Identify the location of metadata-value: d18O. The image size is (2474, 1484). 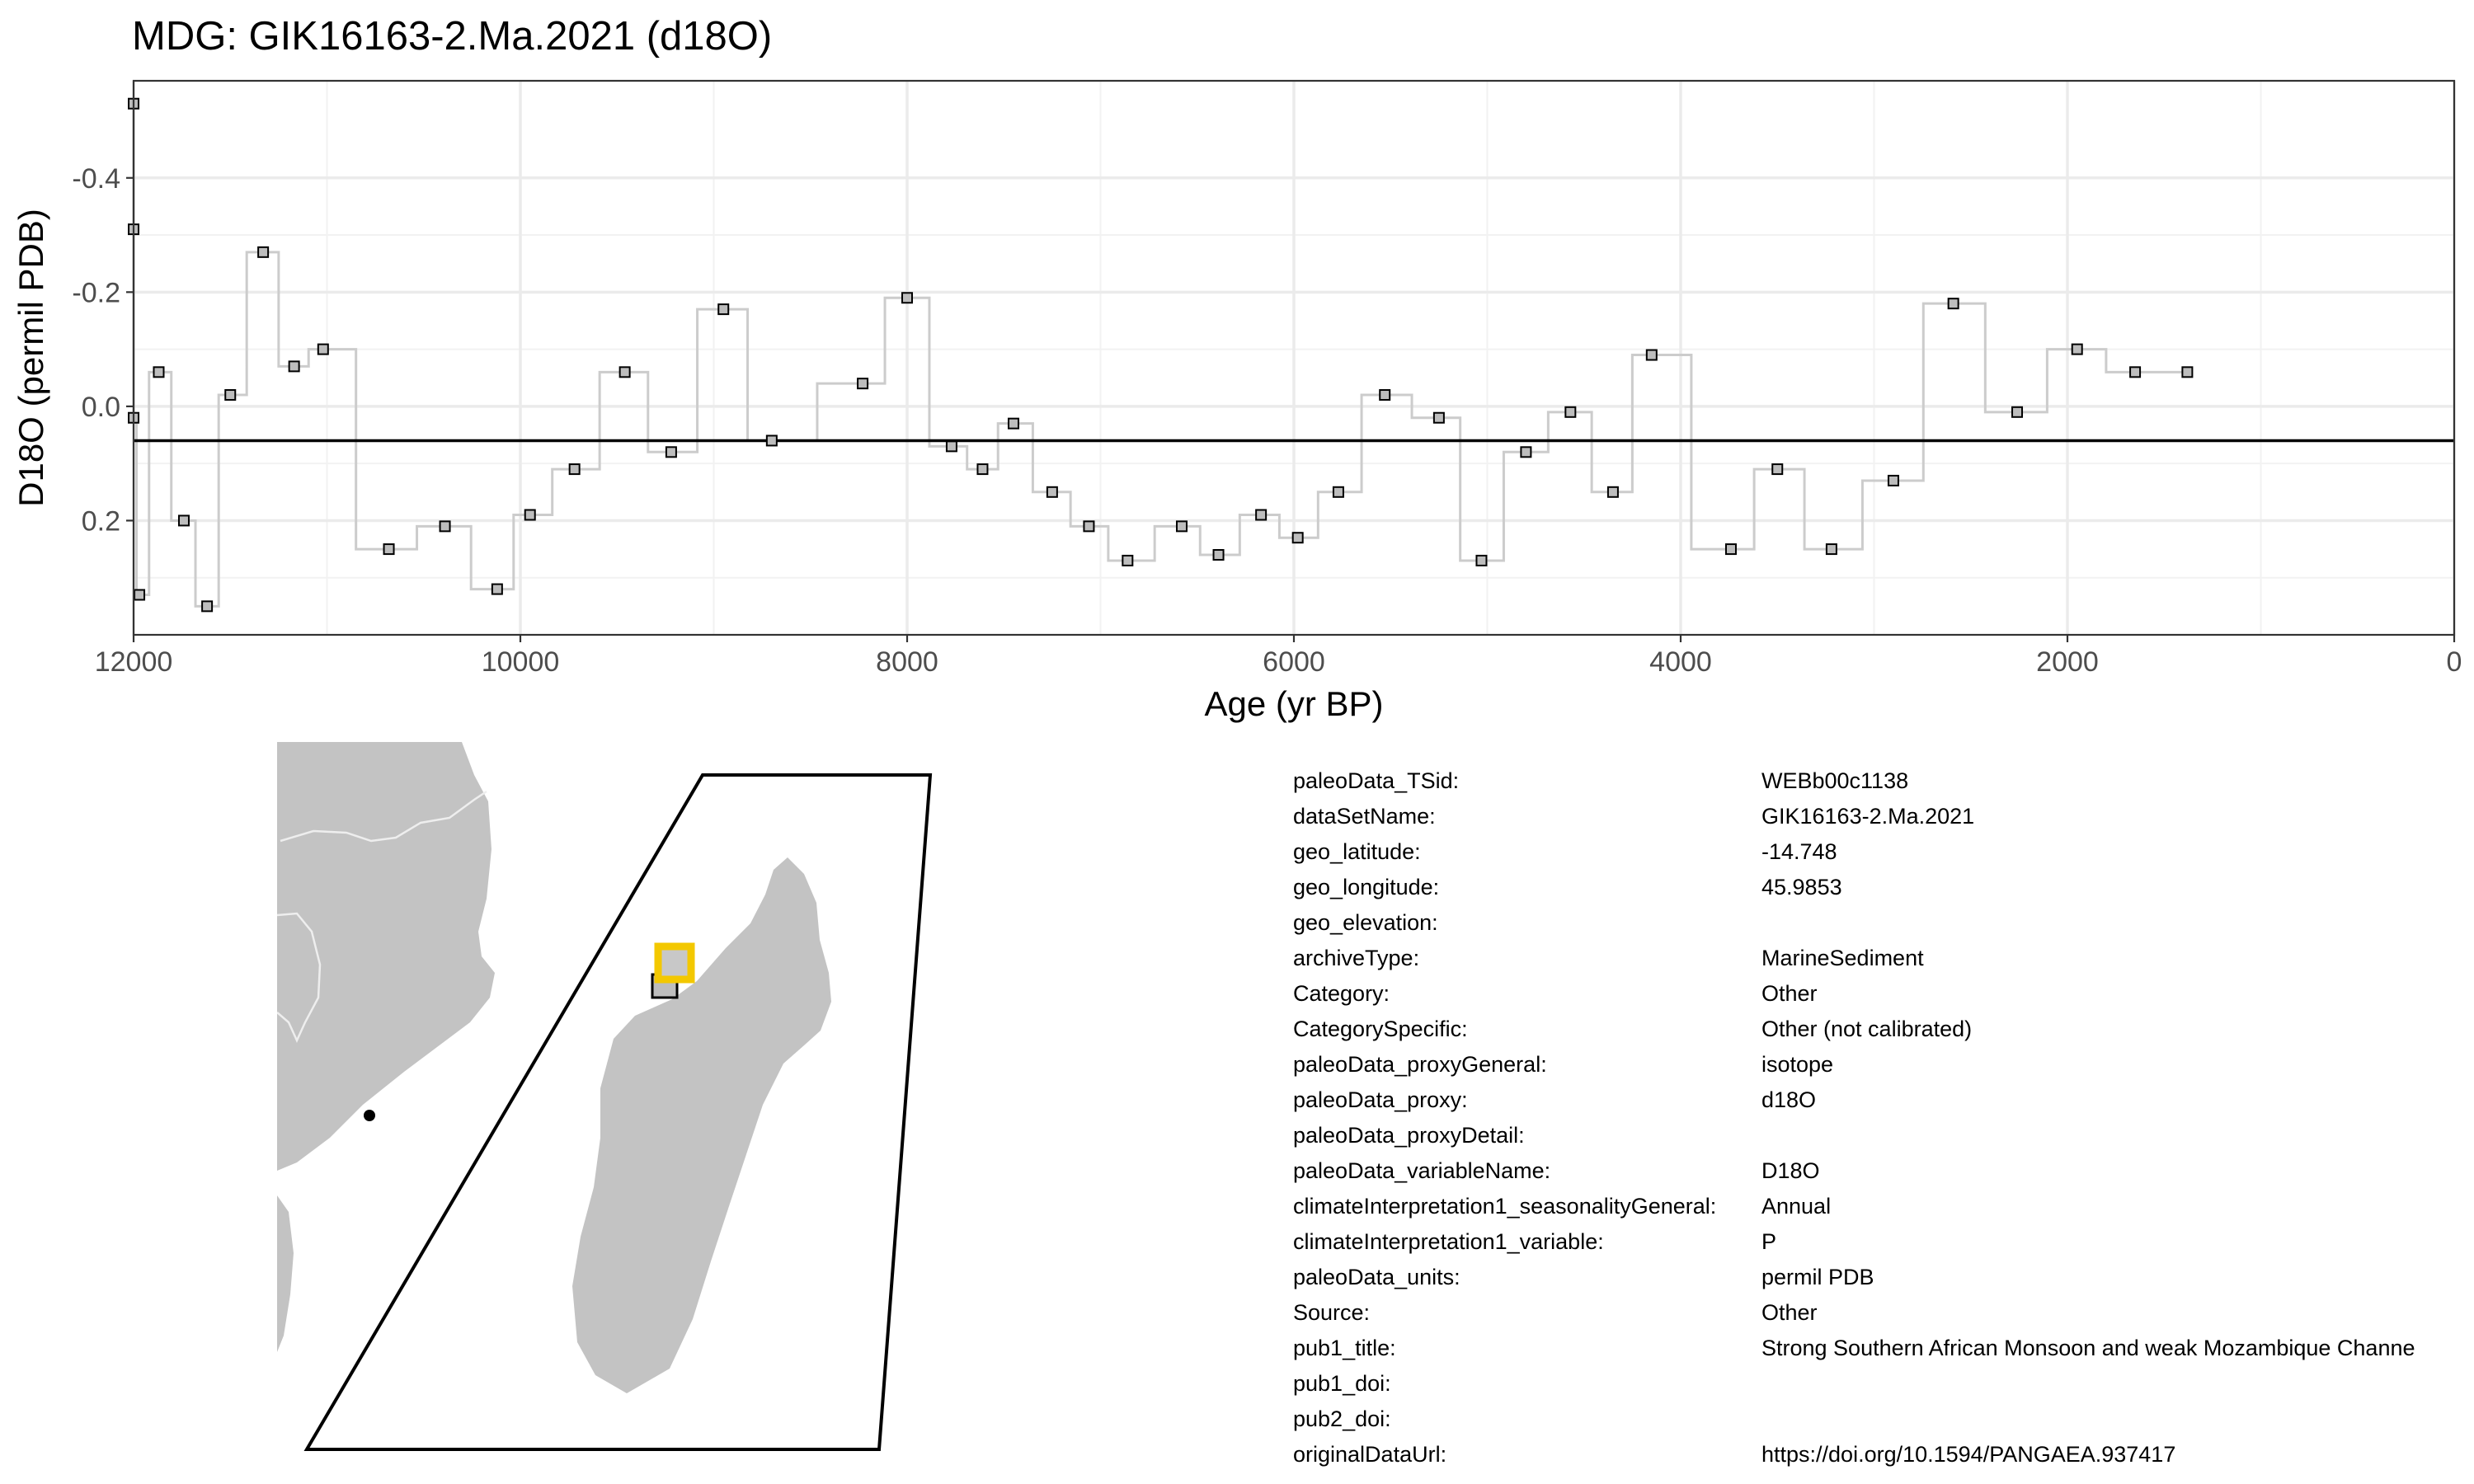
(1789, 1099).